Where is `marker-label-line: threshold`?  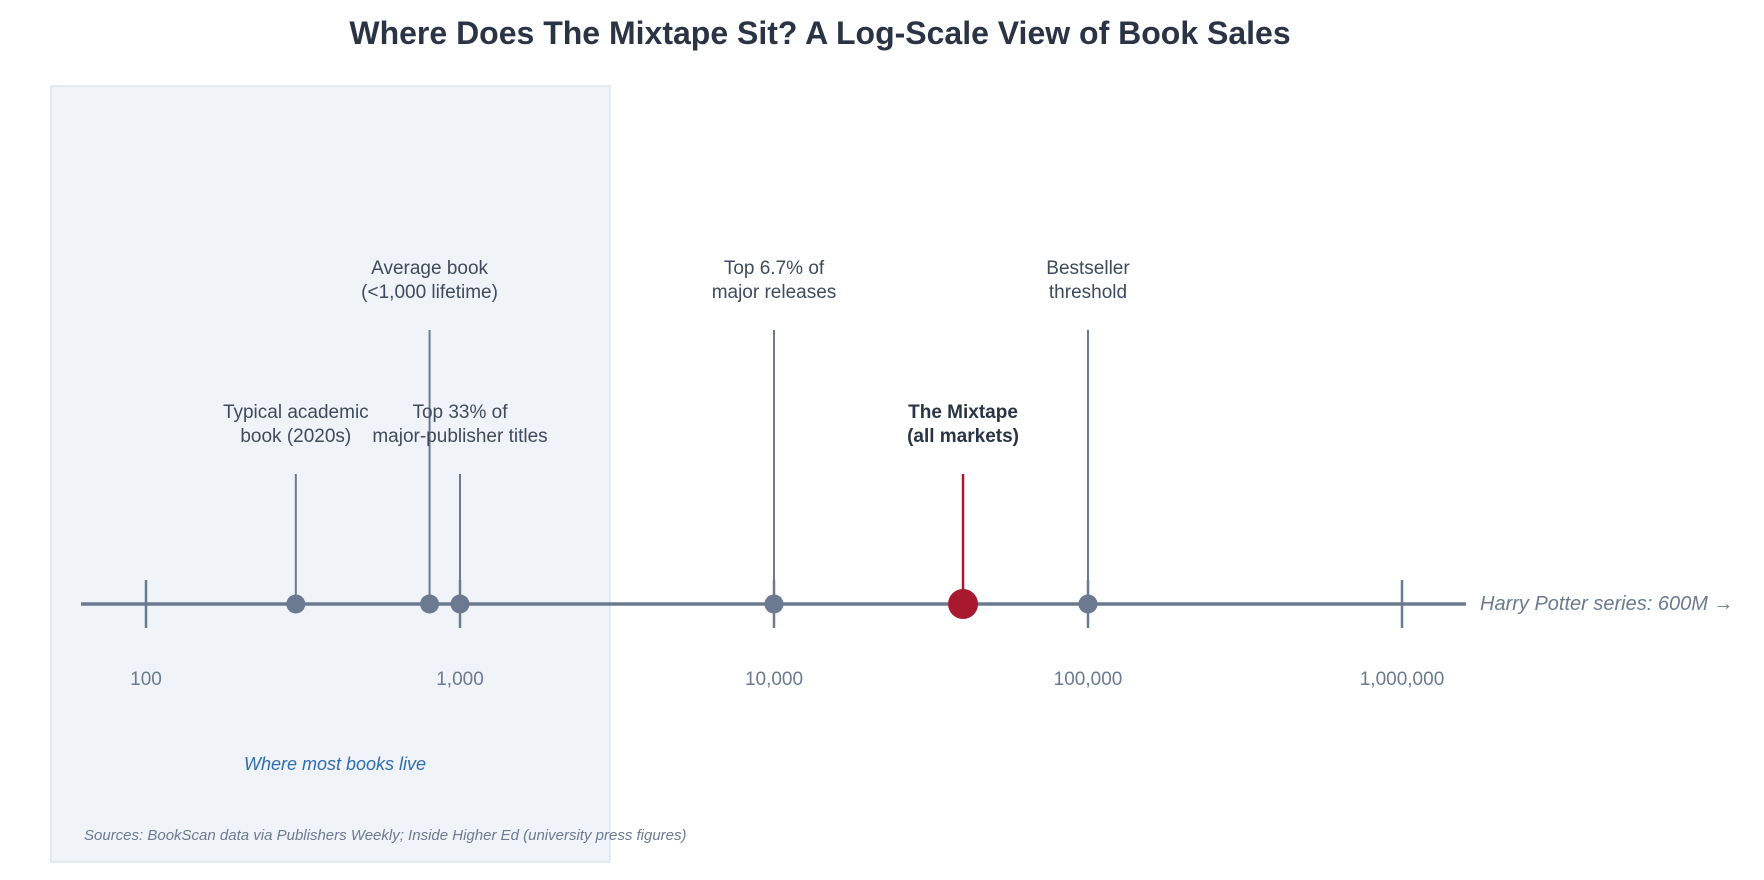
marker-label-line: threshold is located at coordinates (1088, 292).